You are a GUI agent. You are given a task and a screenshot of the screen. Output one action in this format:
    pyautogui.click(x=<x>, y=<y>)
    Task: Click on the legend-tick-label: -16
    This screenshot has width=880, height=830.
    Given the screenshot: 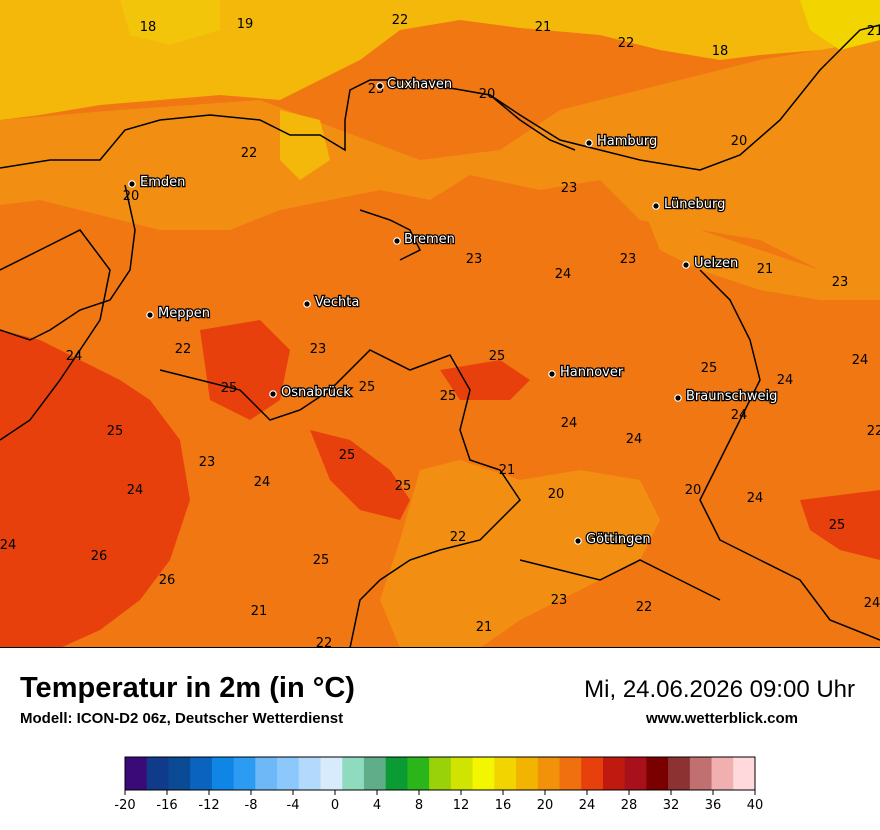 What is the action you would take?
    pyautogui.click(x=166, y=805)
    